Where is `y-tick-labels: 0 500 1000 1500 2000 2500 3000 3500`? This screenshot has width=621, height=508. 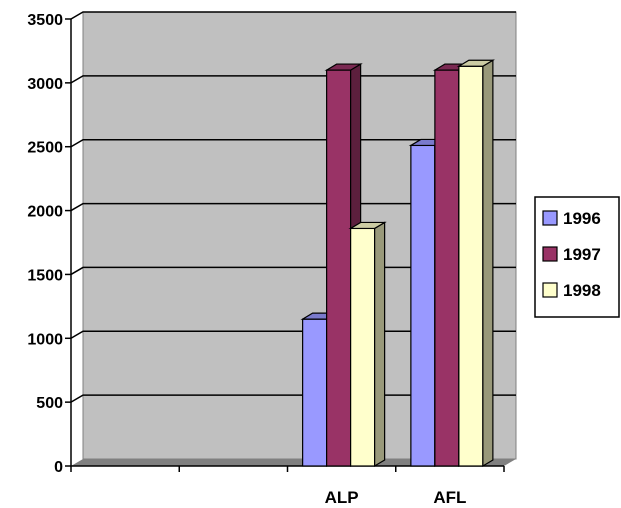
y-tick-labels: 0 500 1000 1500 2000 2500 3000 3500 is located at coordinates (45, 244).